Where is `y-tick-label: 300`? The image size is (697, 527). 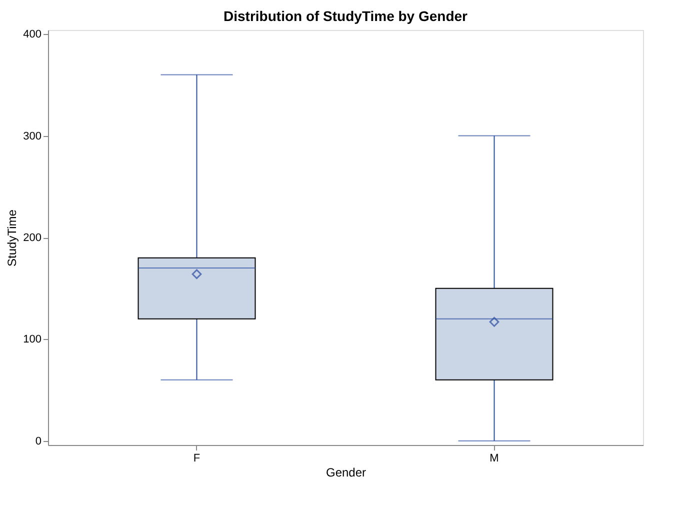 y-tick-label: 300 is located at coordinates (32, 136).